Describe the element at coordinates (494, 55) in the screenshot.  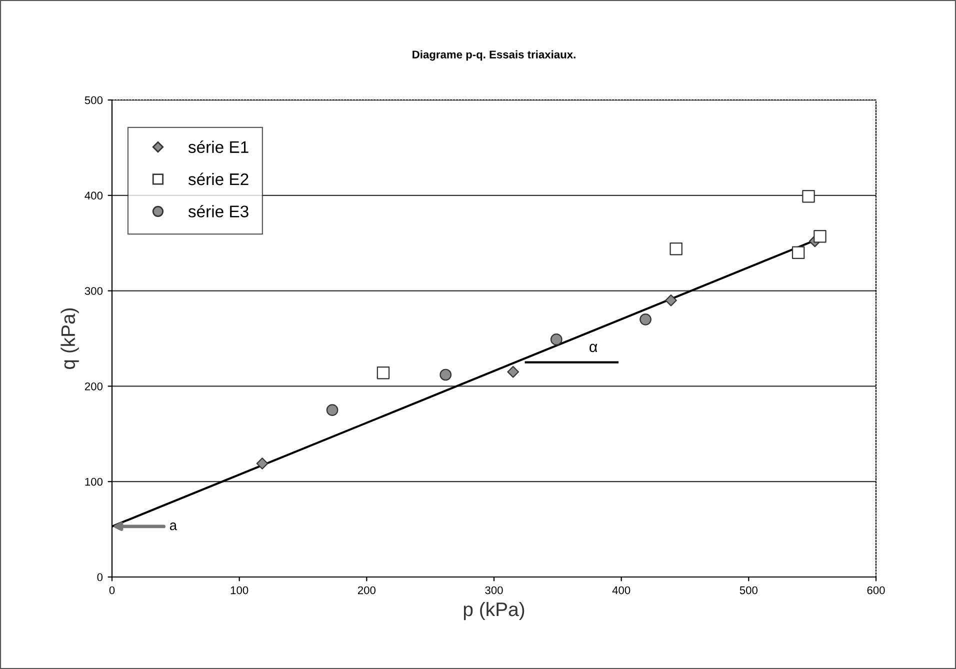
I see `chart-title: Diagrame p-q. Essais triaxiaux.` at that location.